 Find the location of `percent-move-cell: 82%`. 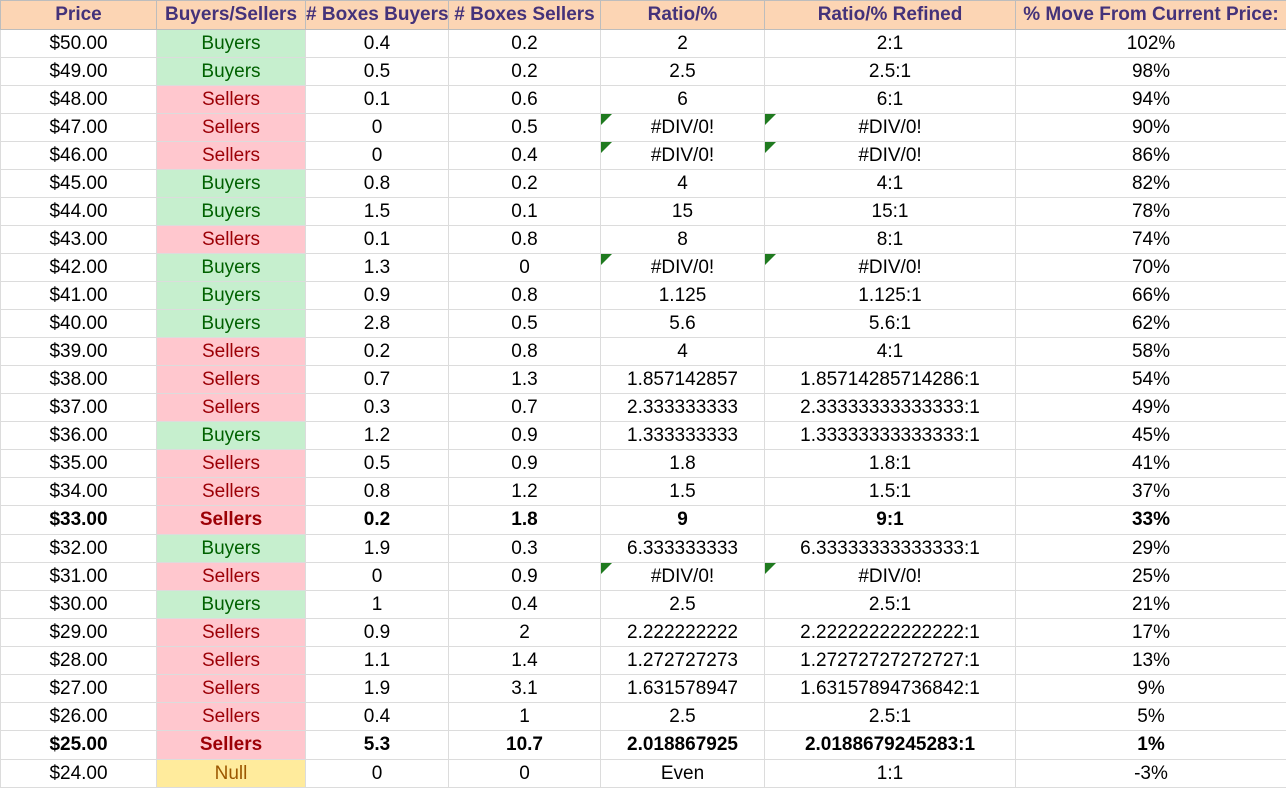

percent-move-cell: 82% is located at coordinates (1150, 183).